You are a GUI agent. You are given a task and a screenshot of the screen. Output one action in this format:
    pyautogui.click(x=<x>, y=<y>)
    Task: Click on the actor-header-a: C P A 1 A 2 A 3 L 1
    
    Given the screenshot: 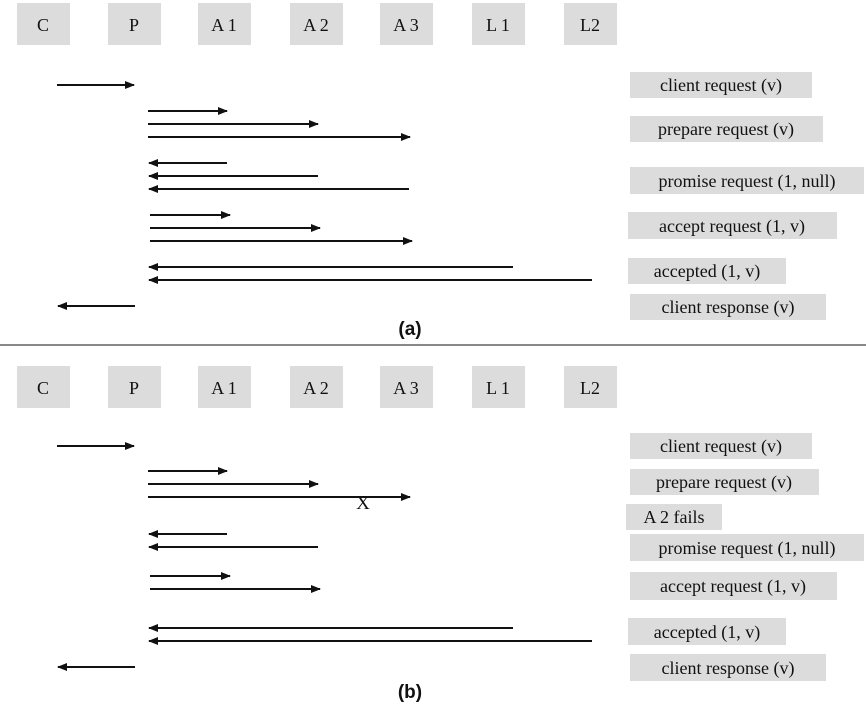 What is the action you would take?
    pyautogui.click(x=317, y=24)
    